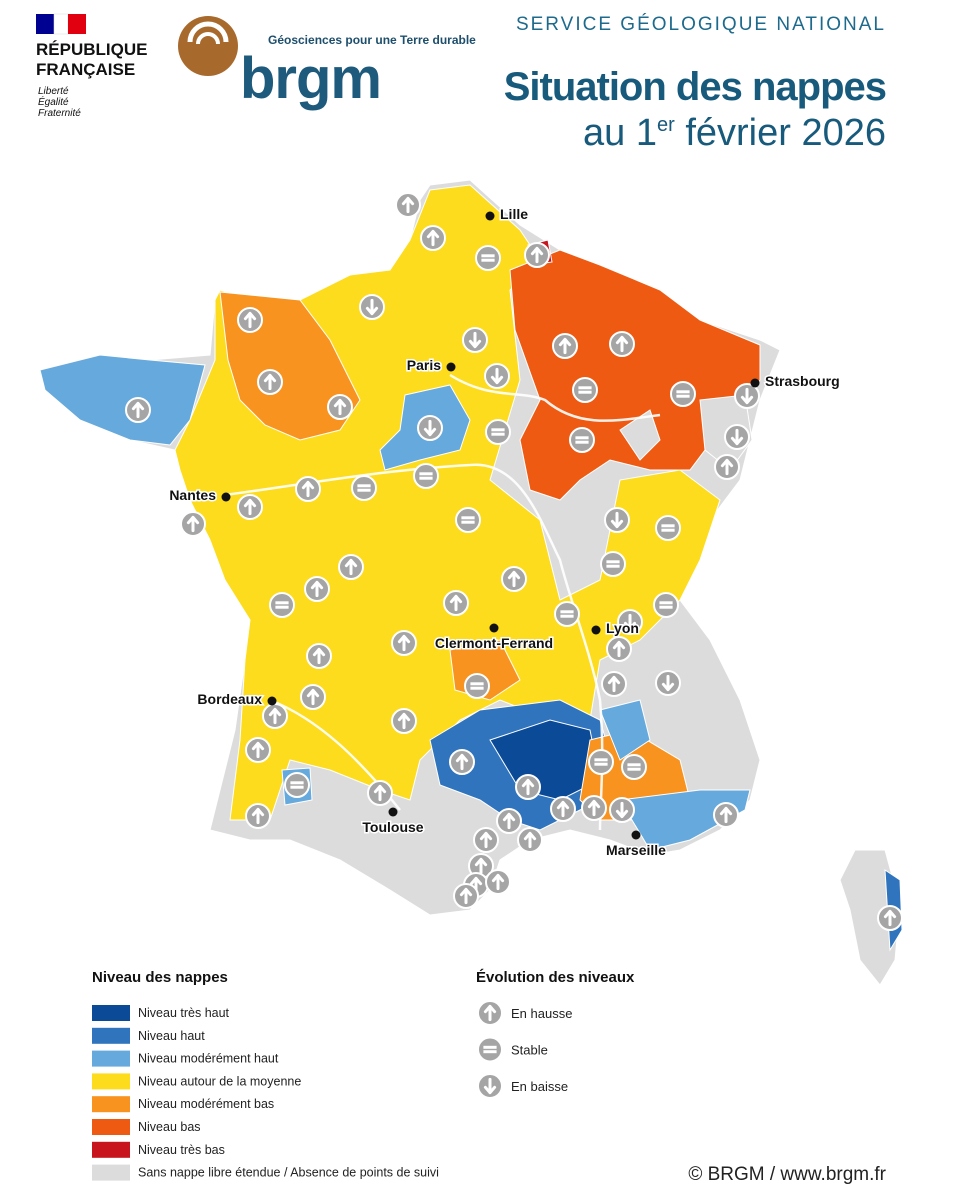 This screenshot has width=971, height=1200. What do you see at coordinates (208, 32) in the screenshot?
I see `brgm-logo-arc` at bounding box center [208, 32].